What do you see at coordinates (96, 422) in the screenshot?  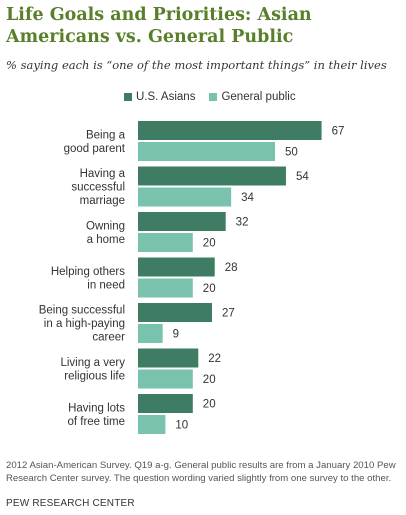 I see `category-label-6-line-1: of free time` at bounding box center [96, 422].